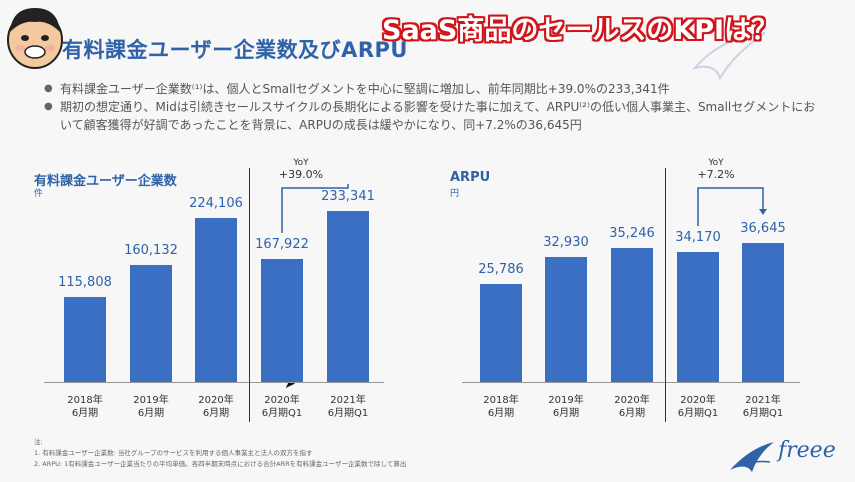 This screenshot has width=855, height=482. Describe the element at coordinates (301, 174) in the screenshot. I see `yoy-value: +39.0%` at that location.